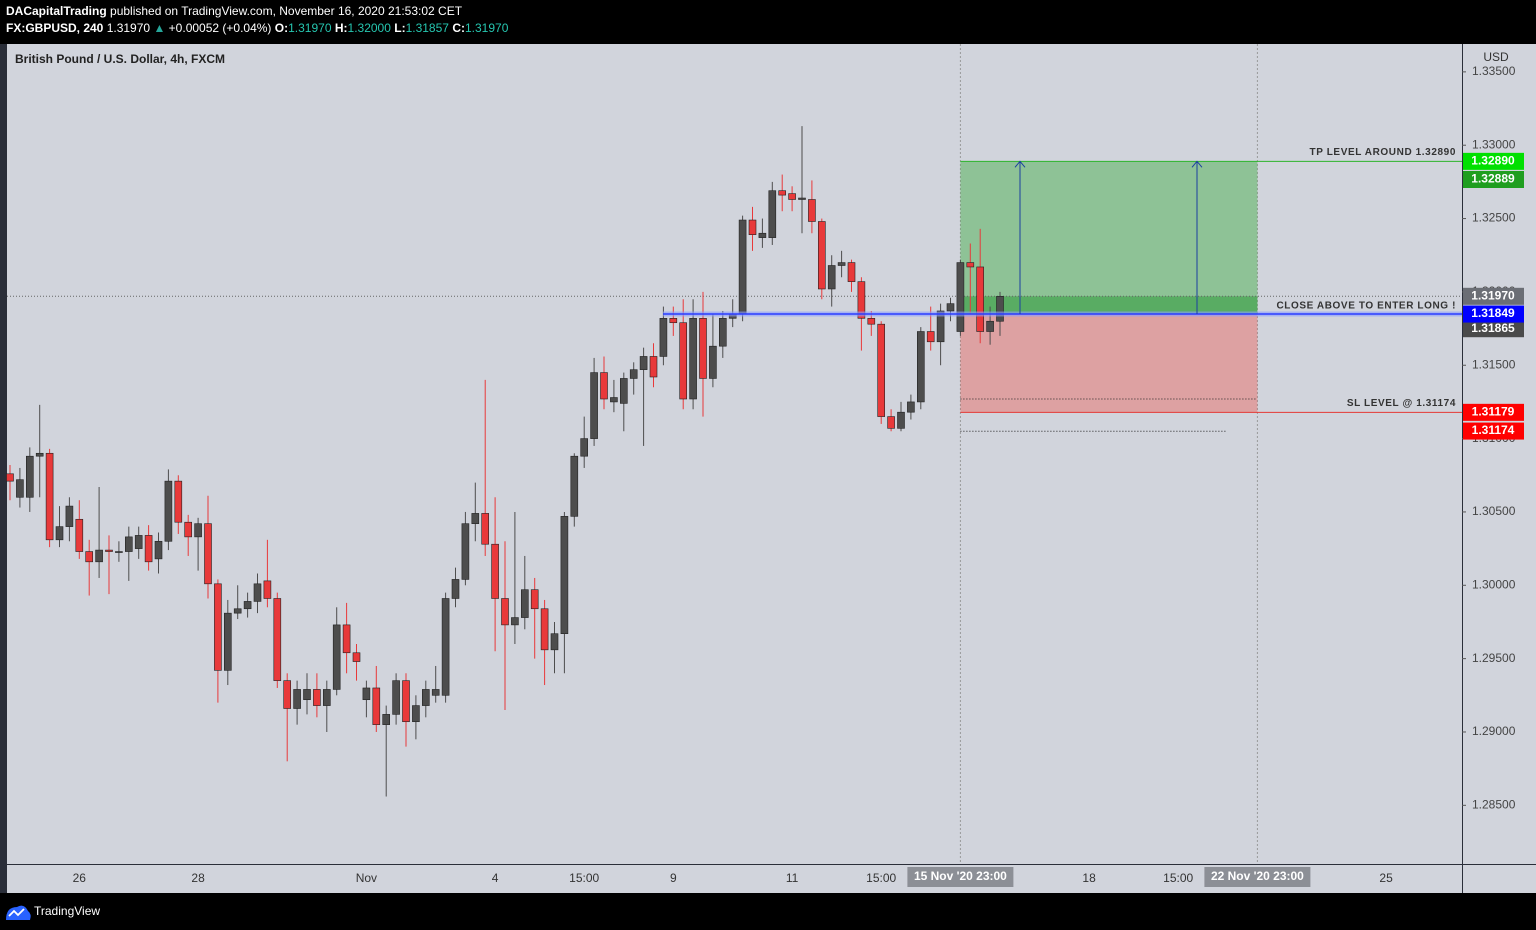 This screenshot has height=930, width=1536. What do you see at coordinates (366, 878) in the screenshot?
I see `x-tick-label: Nov` at bounding box center [366, 878].